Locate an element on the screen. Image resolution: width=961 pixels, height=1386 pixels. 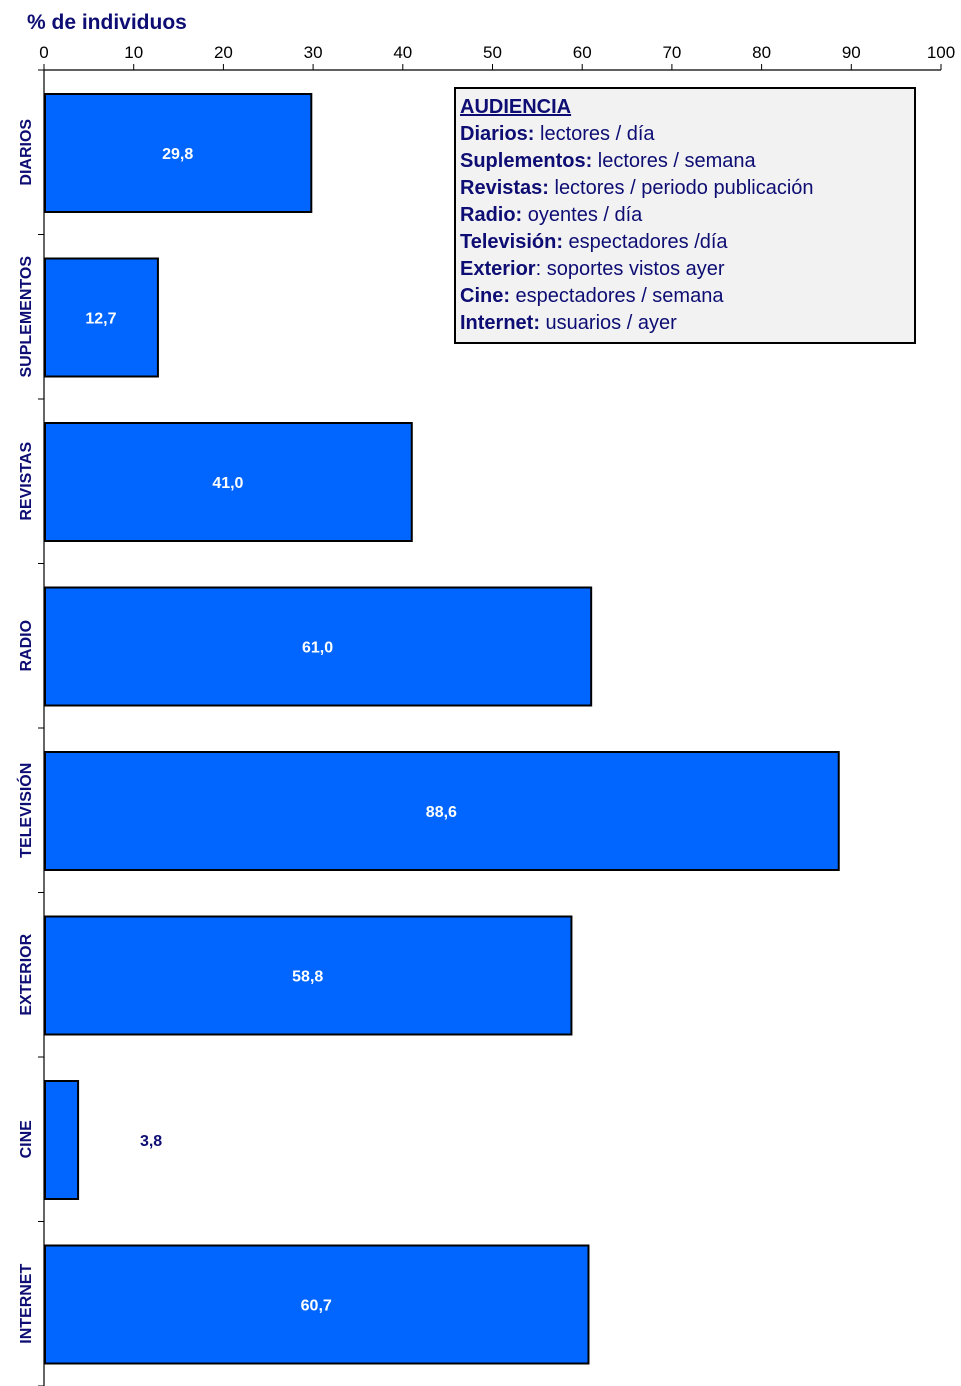
bar-diarios is located at coordinates (178, 153).